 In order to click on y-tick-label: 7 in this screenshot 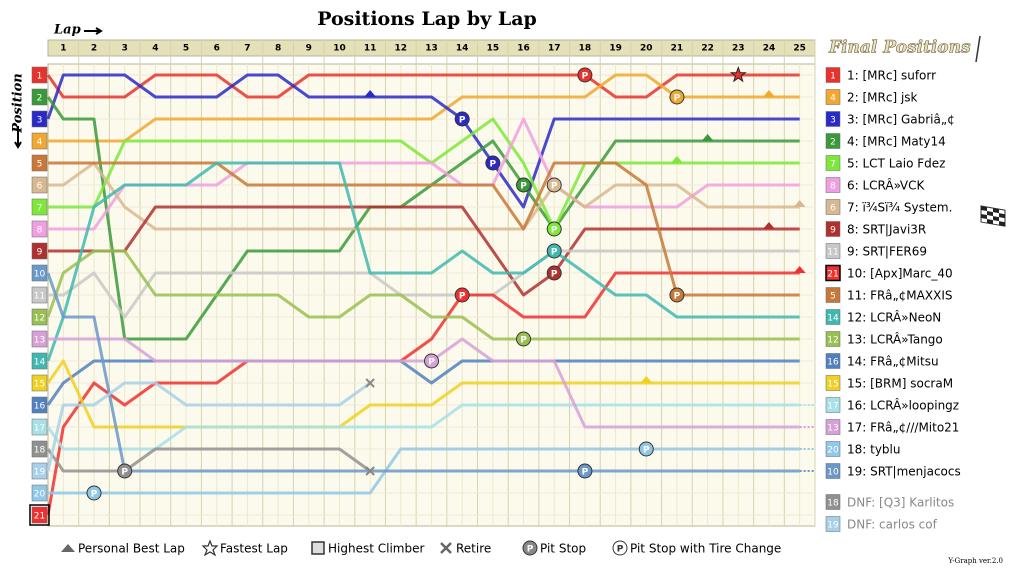, I will do `click(40, 209)`.